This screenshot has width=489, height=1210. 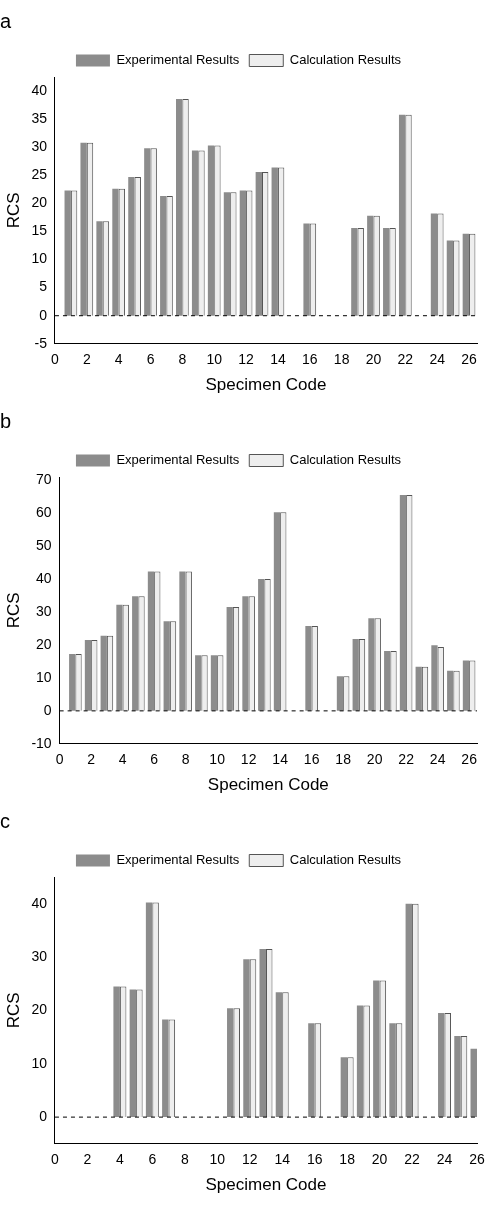 What do you see at coordinates (44, 545) in the screenshot?
I see `y-tick-label: 50` at bounding box center [44, 545].